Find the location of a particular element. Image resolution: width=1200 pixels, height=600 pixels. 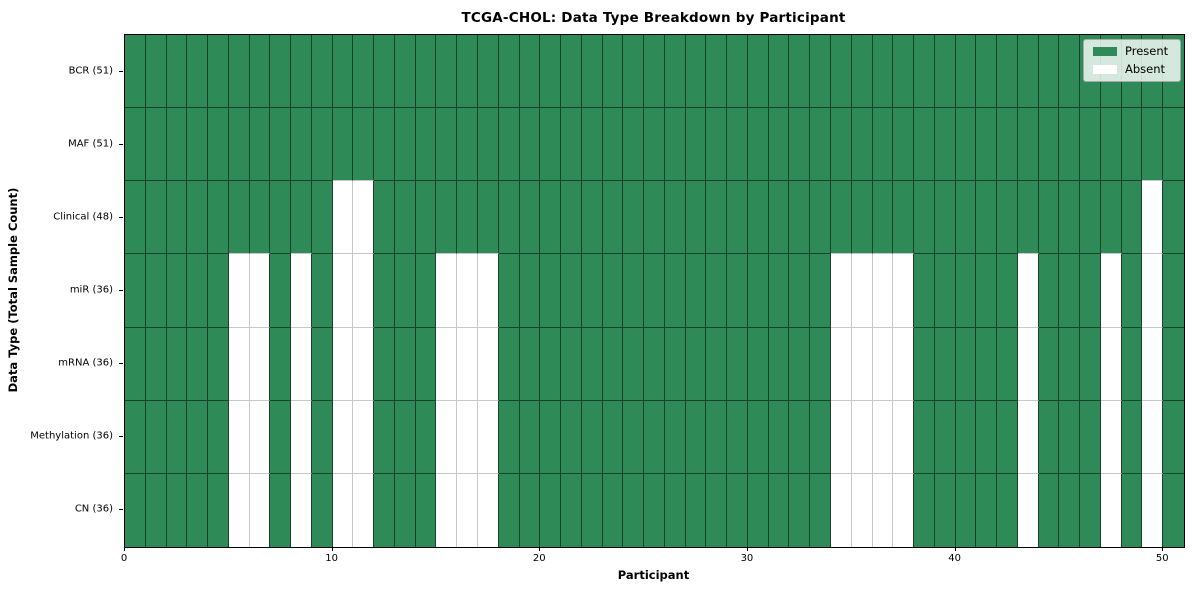

x-axis-label: Participant is located at coordinates (653, 575).